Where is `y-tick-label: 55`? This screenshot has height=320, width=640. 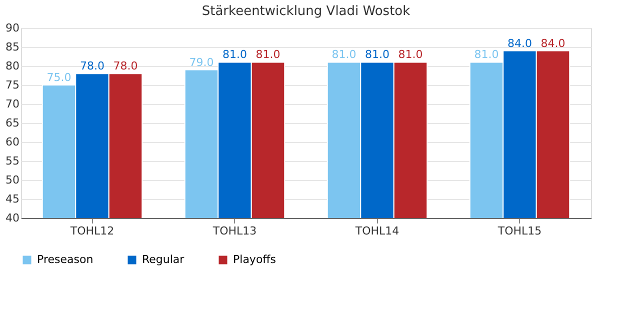
y-tick-label: 55 is located at coordinates (13, 161).